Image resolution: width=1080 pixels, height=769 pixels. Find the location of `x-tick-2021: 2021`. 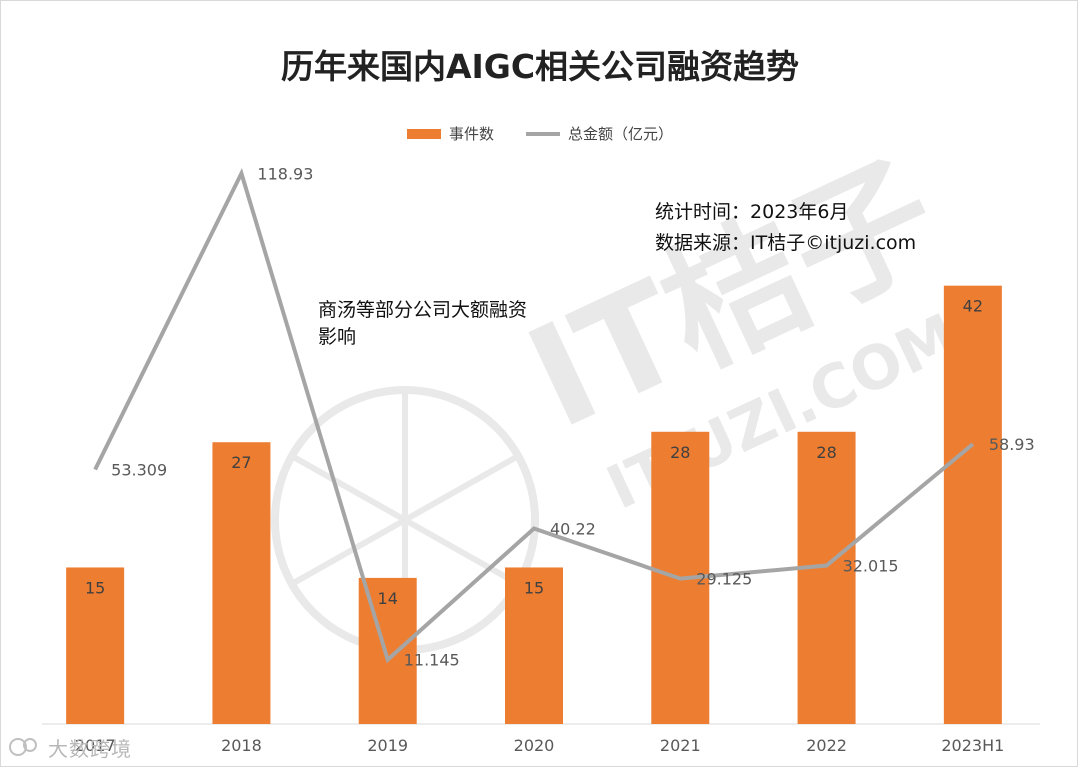

x-tick-2021: 2021 is located at coordinates (680, 745).